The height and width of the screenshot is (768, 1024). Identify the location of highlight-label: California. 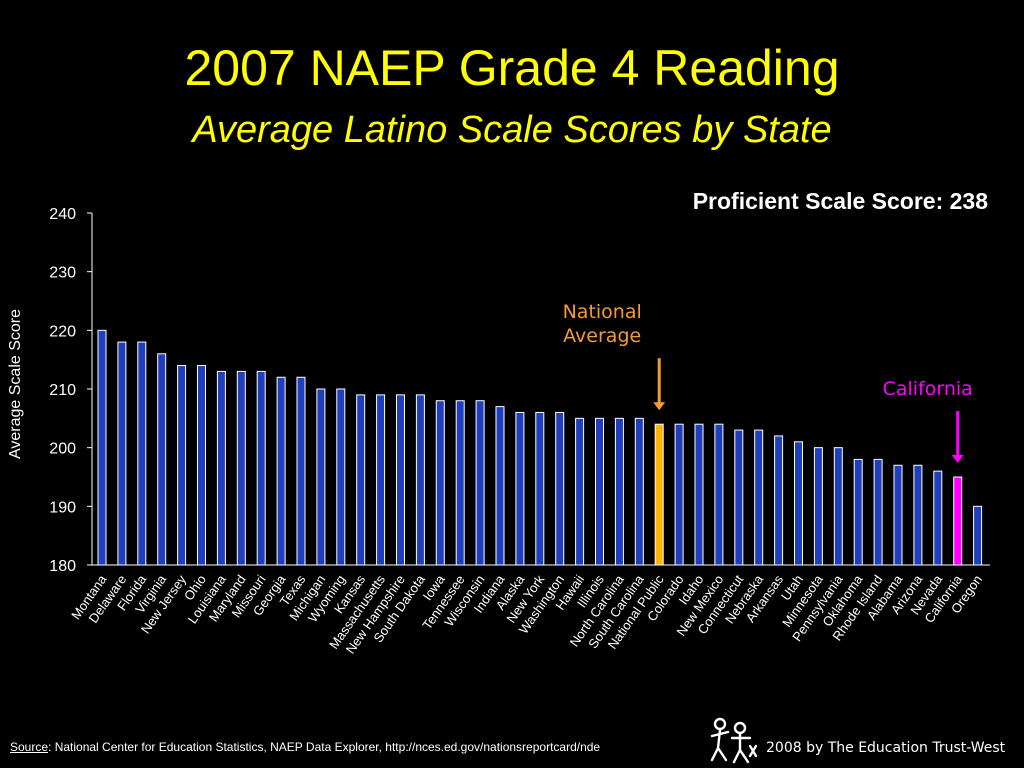
(928, 389).